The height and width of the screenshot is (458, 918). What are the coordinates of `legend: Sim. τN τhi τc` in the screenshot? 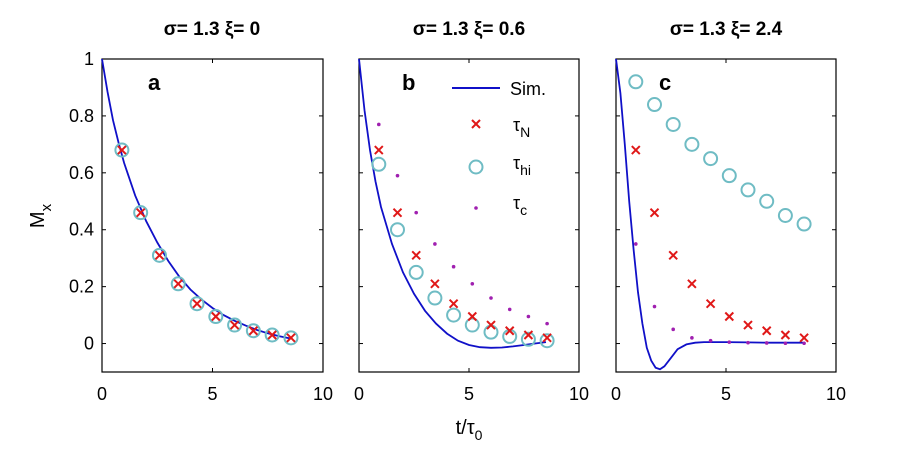 It's located at (499, 148).